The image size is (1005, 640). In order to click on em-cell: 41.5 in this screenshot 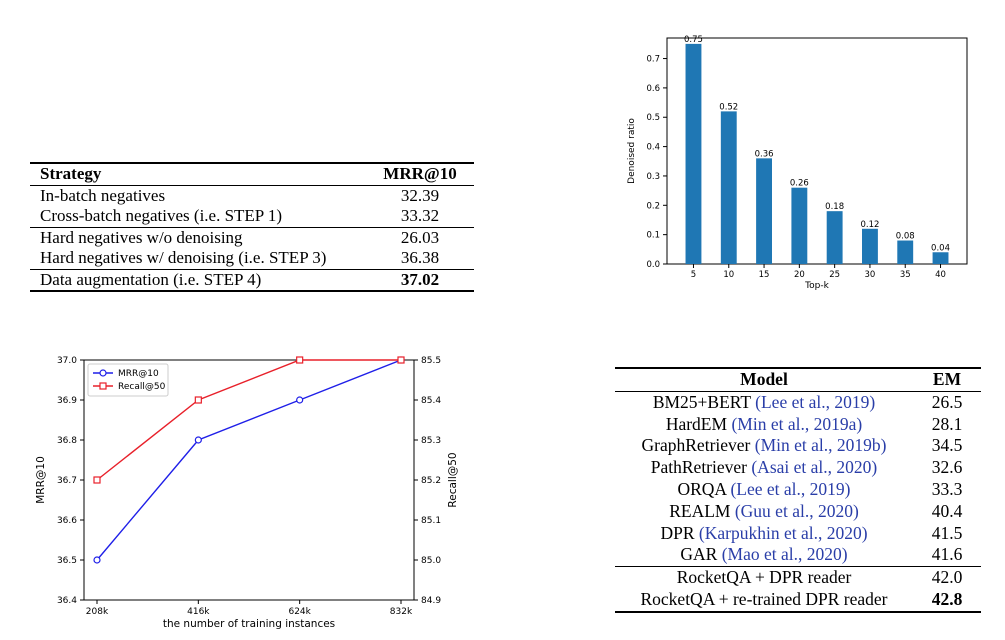, I will do `click(947, 532)`.